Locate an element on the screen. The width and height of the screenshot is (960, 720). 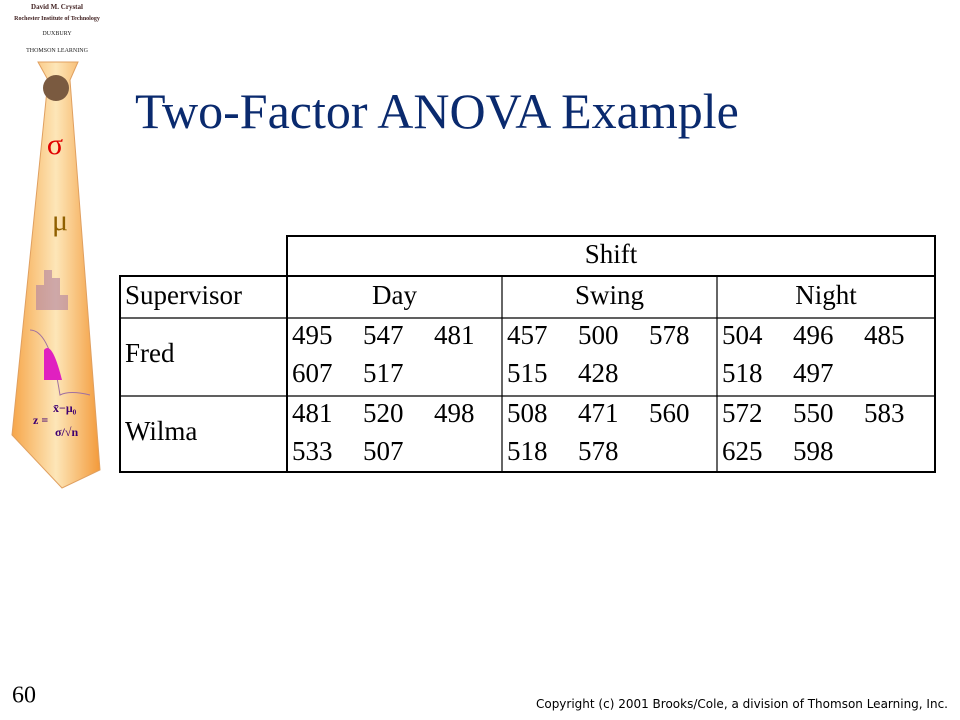
cell-value: 504 is located at coordinates (742, 335).